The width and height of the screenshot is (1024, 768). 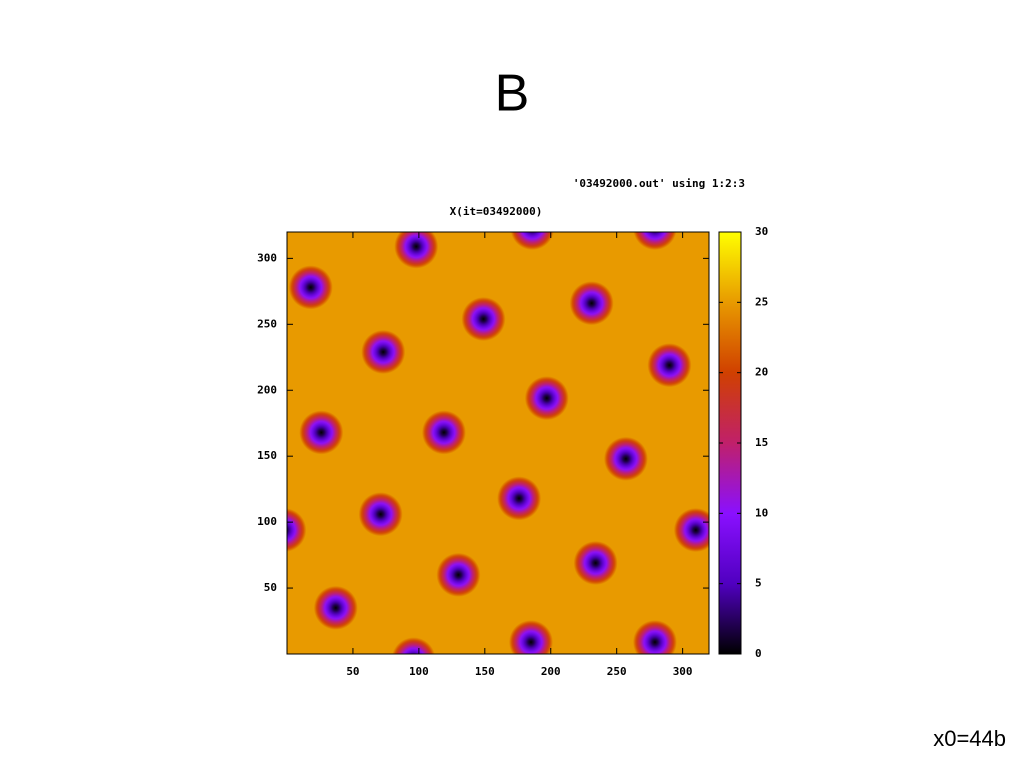 What do you see at coordinates (496, 211) in the screenshot?
I see `chart-title: X(it=03492000)` at bounding box center [496, 211].